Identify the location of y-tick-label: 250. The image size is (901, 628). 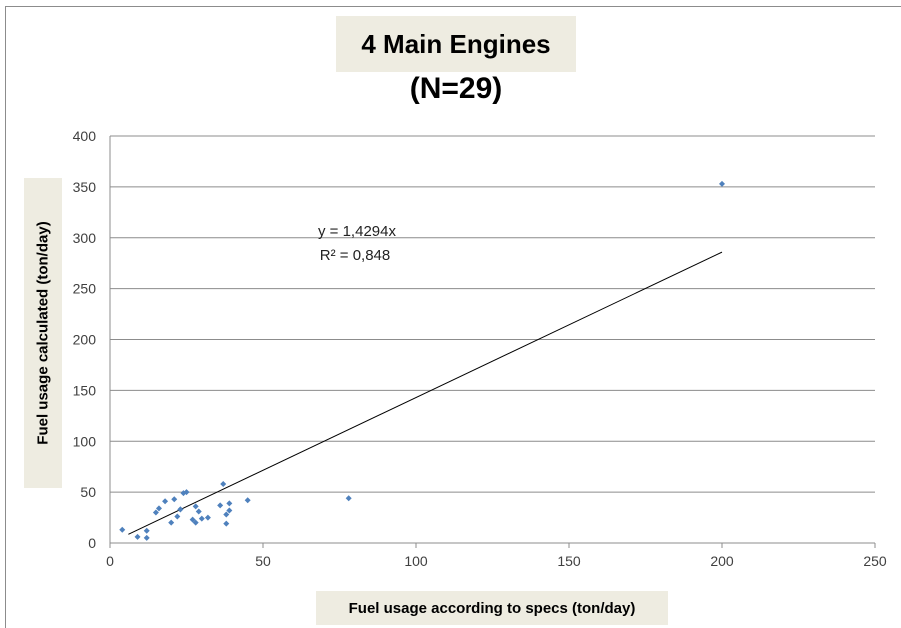
(85, 289).